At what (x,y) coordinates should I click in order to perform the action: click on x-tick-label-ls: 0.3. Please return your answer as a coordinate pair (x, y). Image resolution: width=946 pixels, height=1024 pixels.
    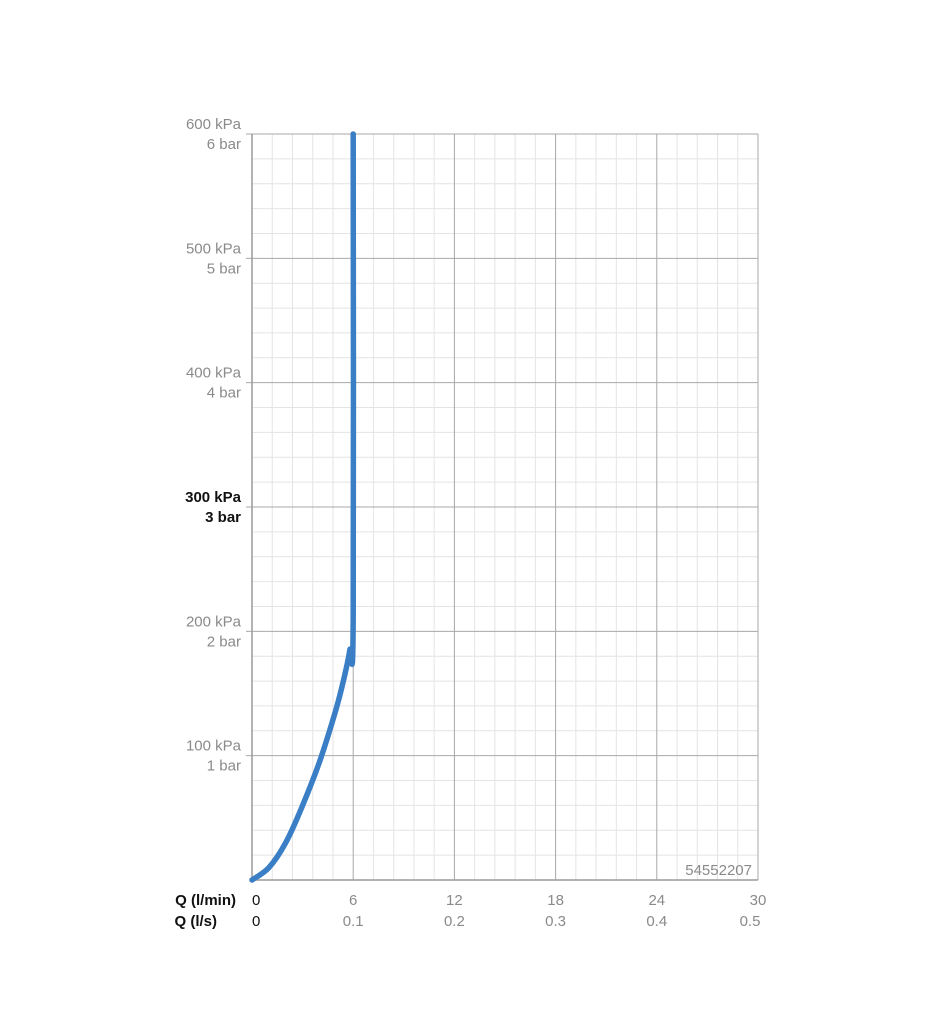
    Looking at the image, I should click on (555, 921).